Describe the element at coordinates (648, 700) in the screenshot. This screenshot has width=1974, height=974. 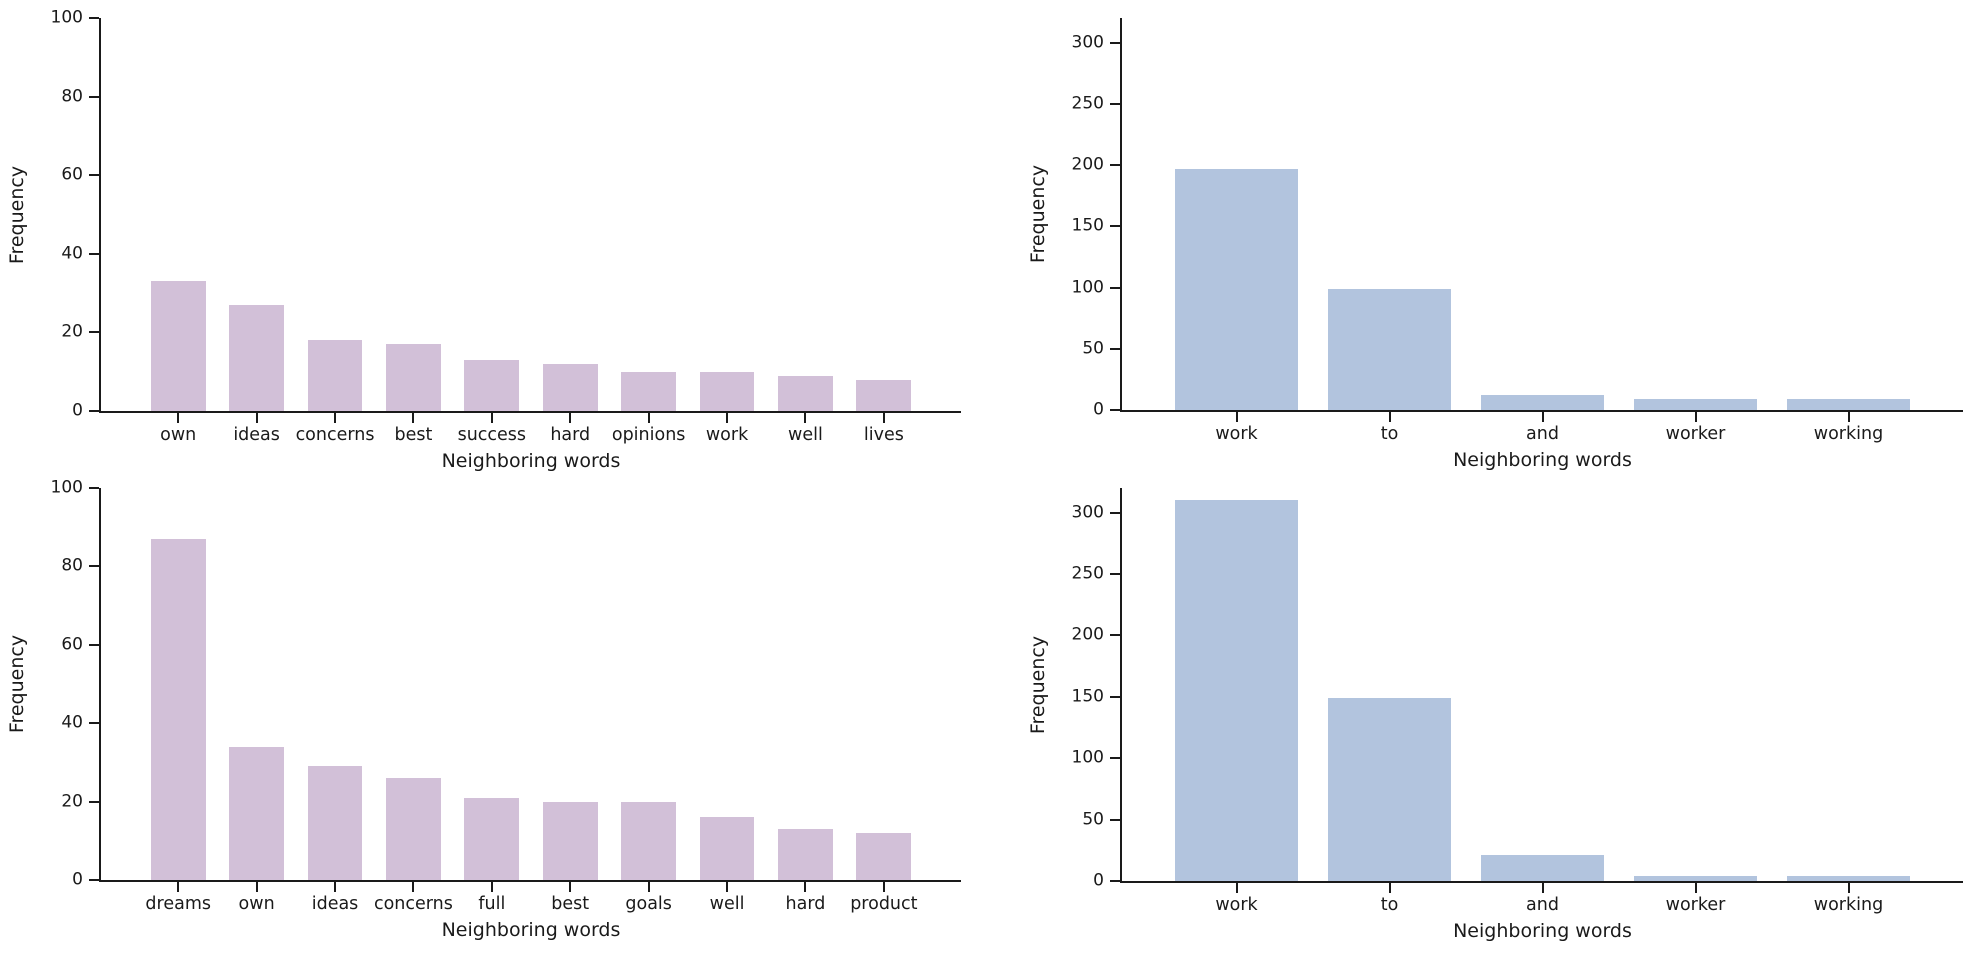
I see `bar-slot: goals` at that location.